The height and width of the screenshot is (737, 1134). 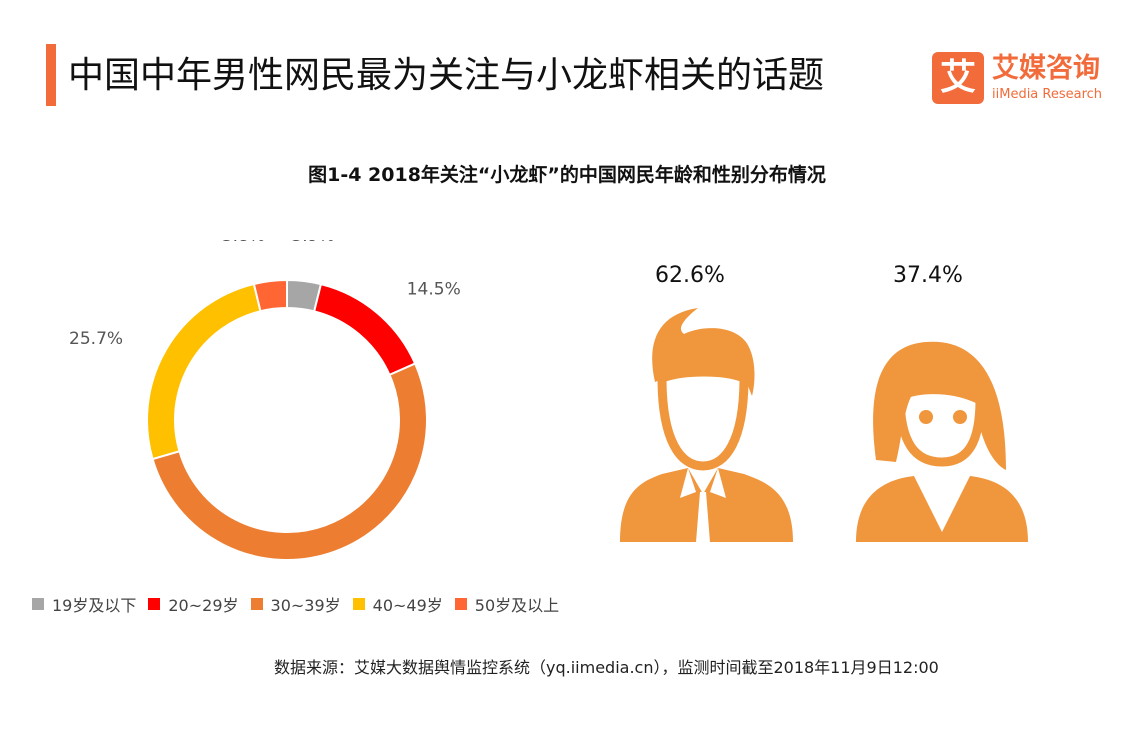 I want to click on logo-mark-icon: 艾, so click(x=958, y=78).